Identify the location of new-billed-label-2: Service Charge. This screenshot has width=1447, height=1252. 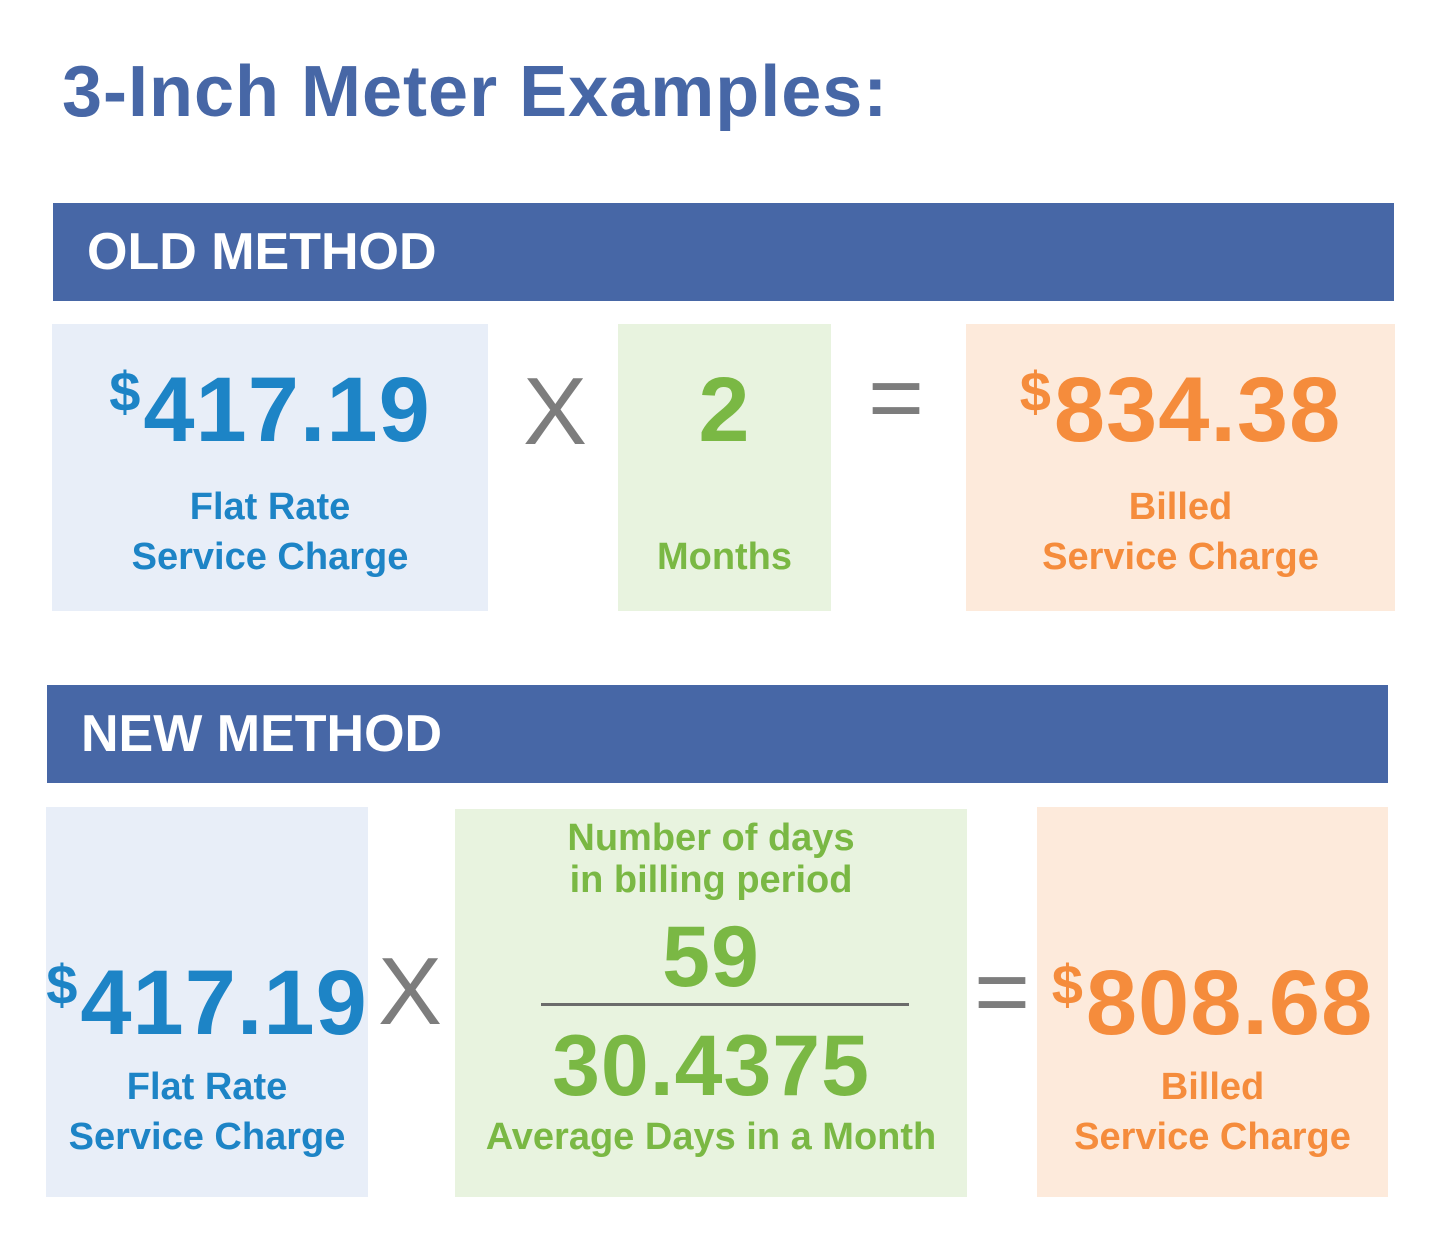
(1212, 1137).